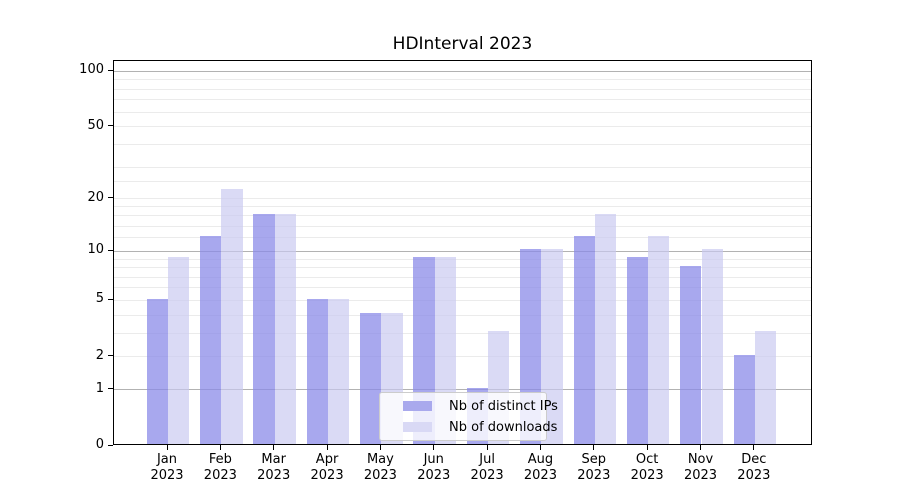  I want to click on x-tick-label: Feb 2023, so click(220, 467).